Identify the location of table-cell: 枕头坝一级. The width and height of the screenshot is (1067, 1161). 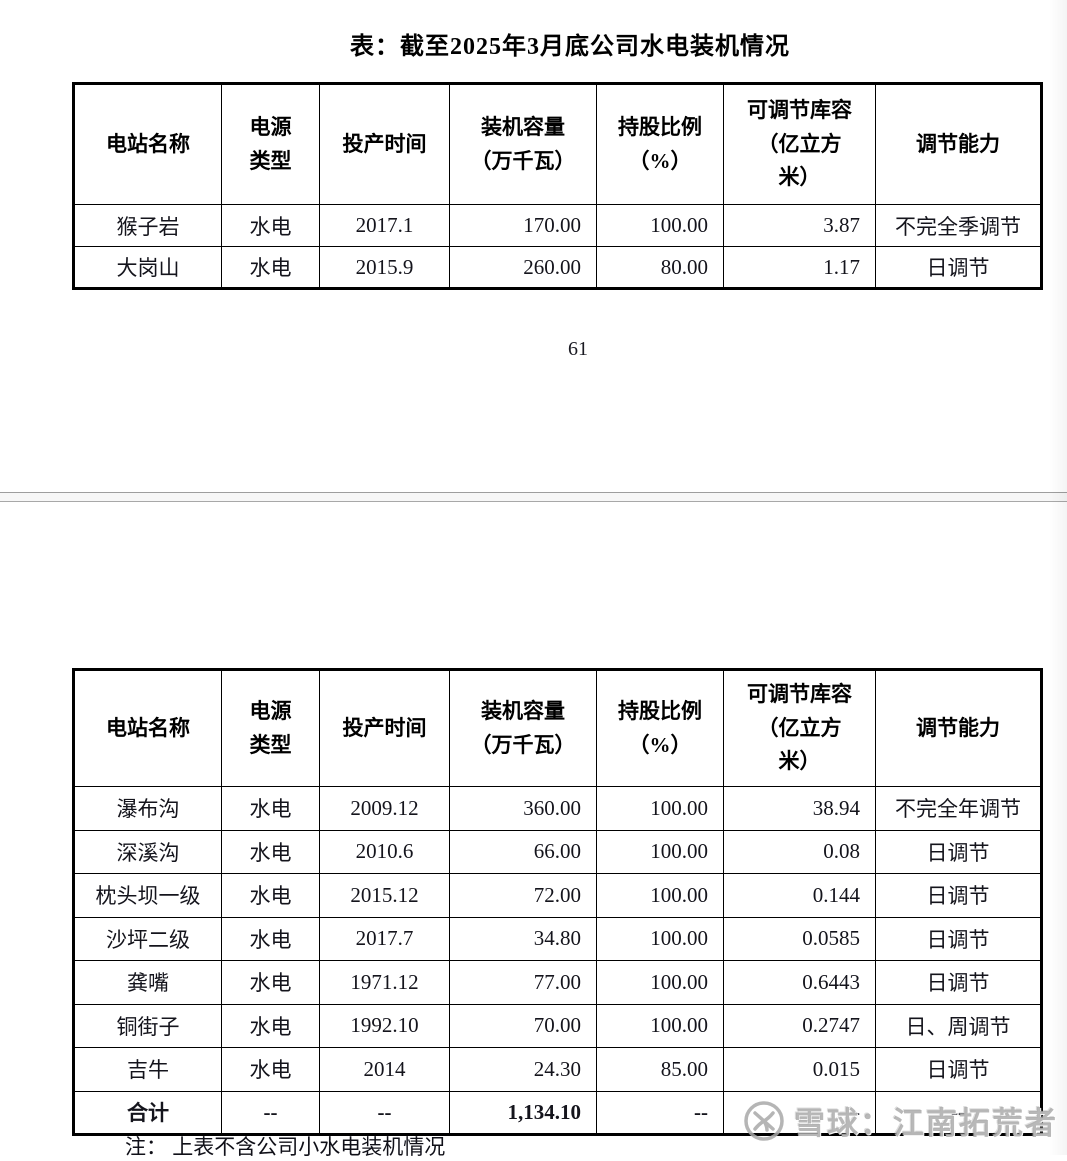
(147, 895).